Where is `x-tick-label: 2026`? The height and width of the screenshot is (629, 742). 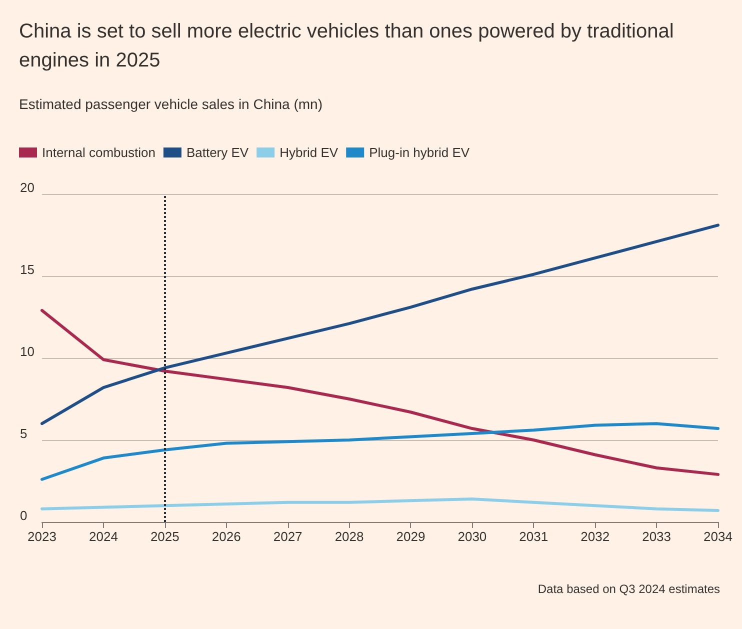
x-tick-label: 2026 is located at coordinates (226, 536).